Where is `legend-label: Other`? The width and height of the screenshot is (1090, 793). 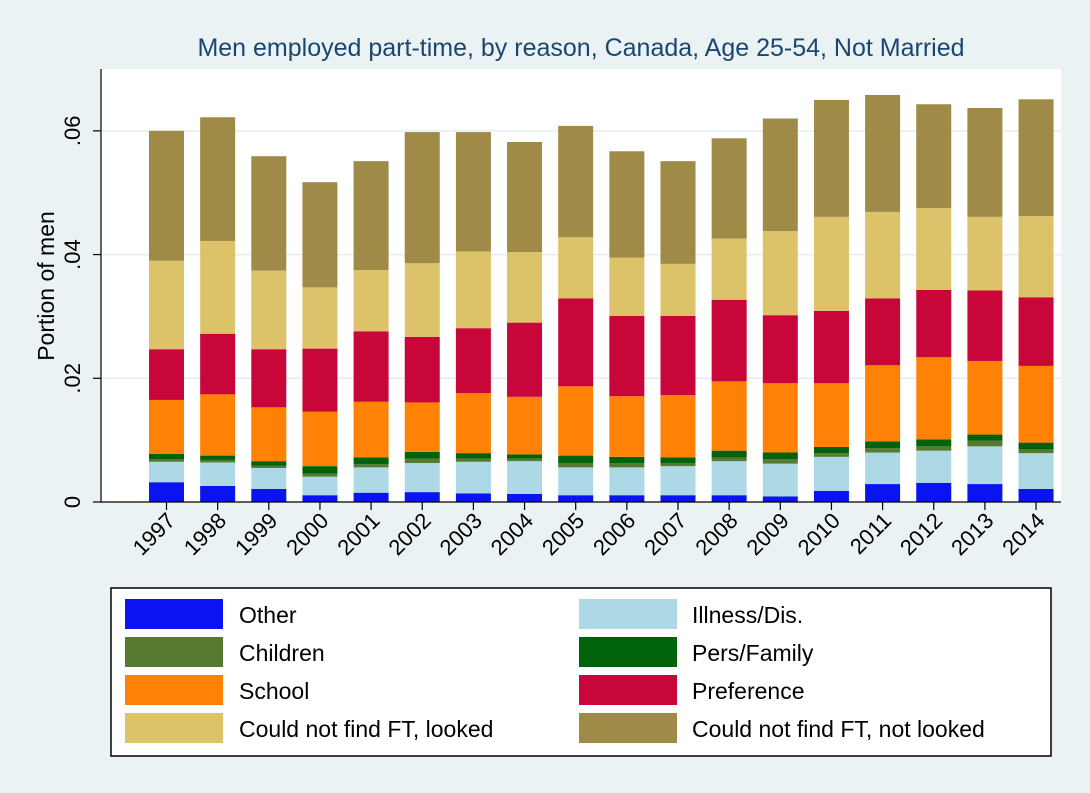 legend-label: Other is located at coordinates (268, 615).